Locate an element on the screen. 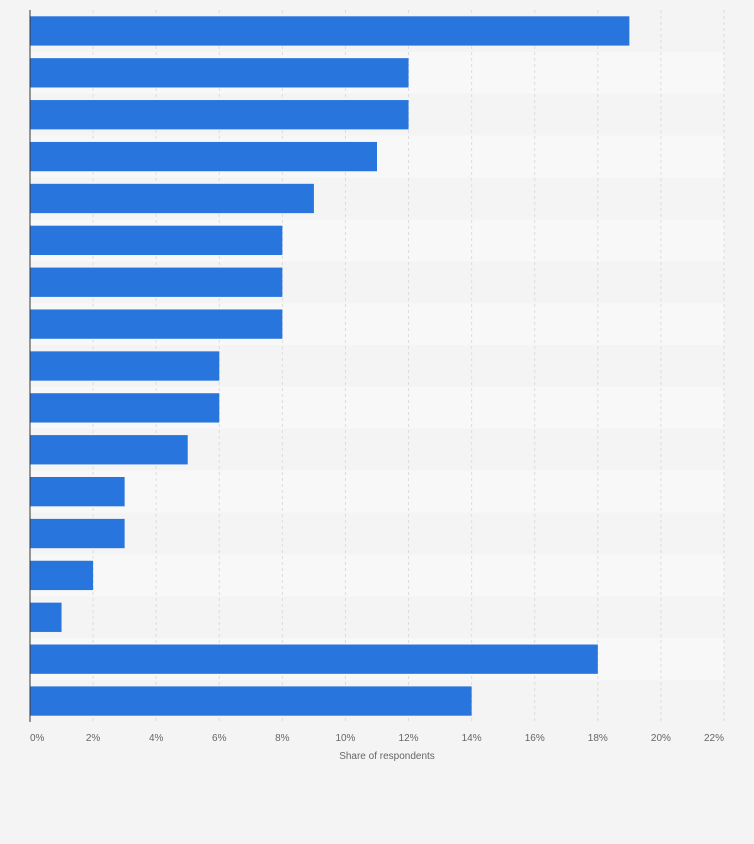 This screenshot has height=844, width=754. x-tick-label-8: 8% is located at coordinates (282, 738).